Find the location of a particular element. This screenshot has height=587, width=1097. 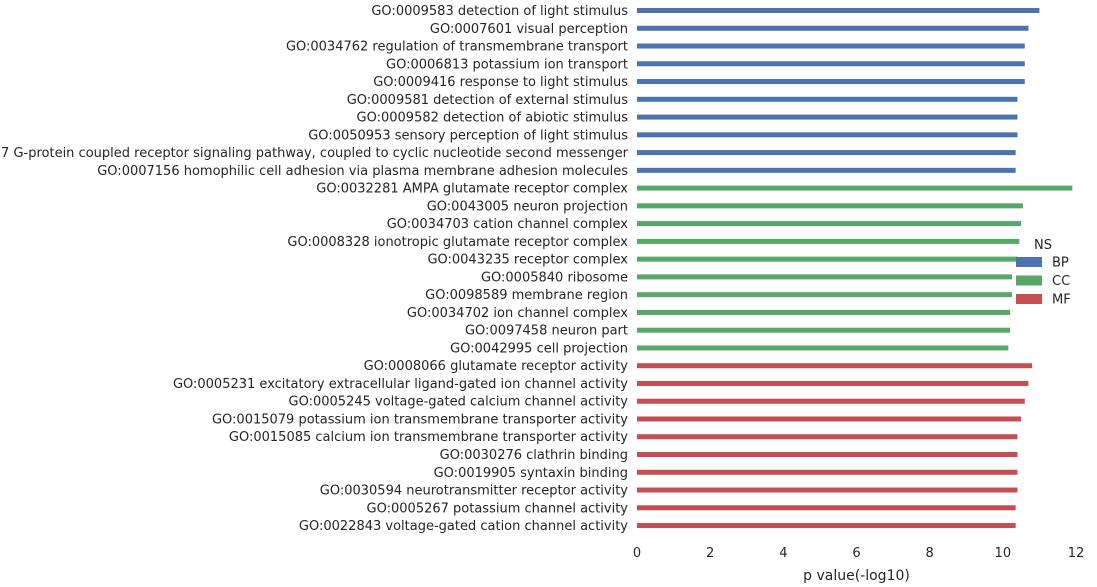

x-tick-label: 8 is located at coordinates (930, 553).